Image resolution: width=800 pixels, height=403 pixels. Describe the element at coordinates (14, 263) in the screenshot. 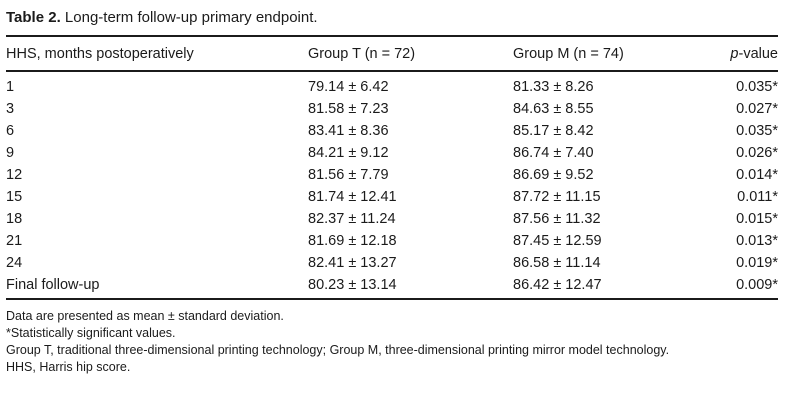

I see `cell-months: 24` at that location.